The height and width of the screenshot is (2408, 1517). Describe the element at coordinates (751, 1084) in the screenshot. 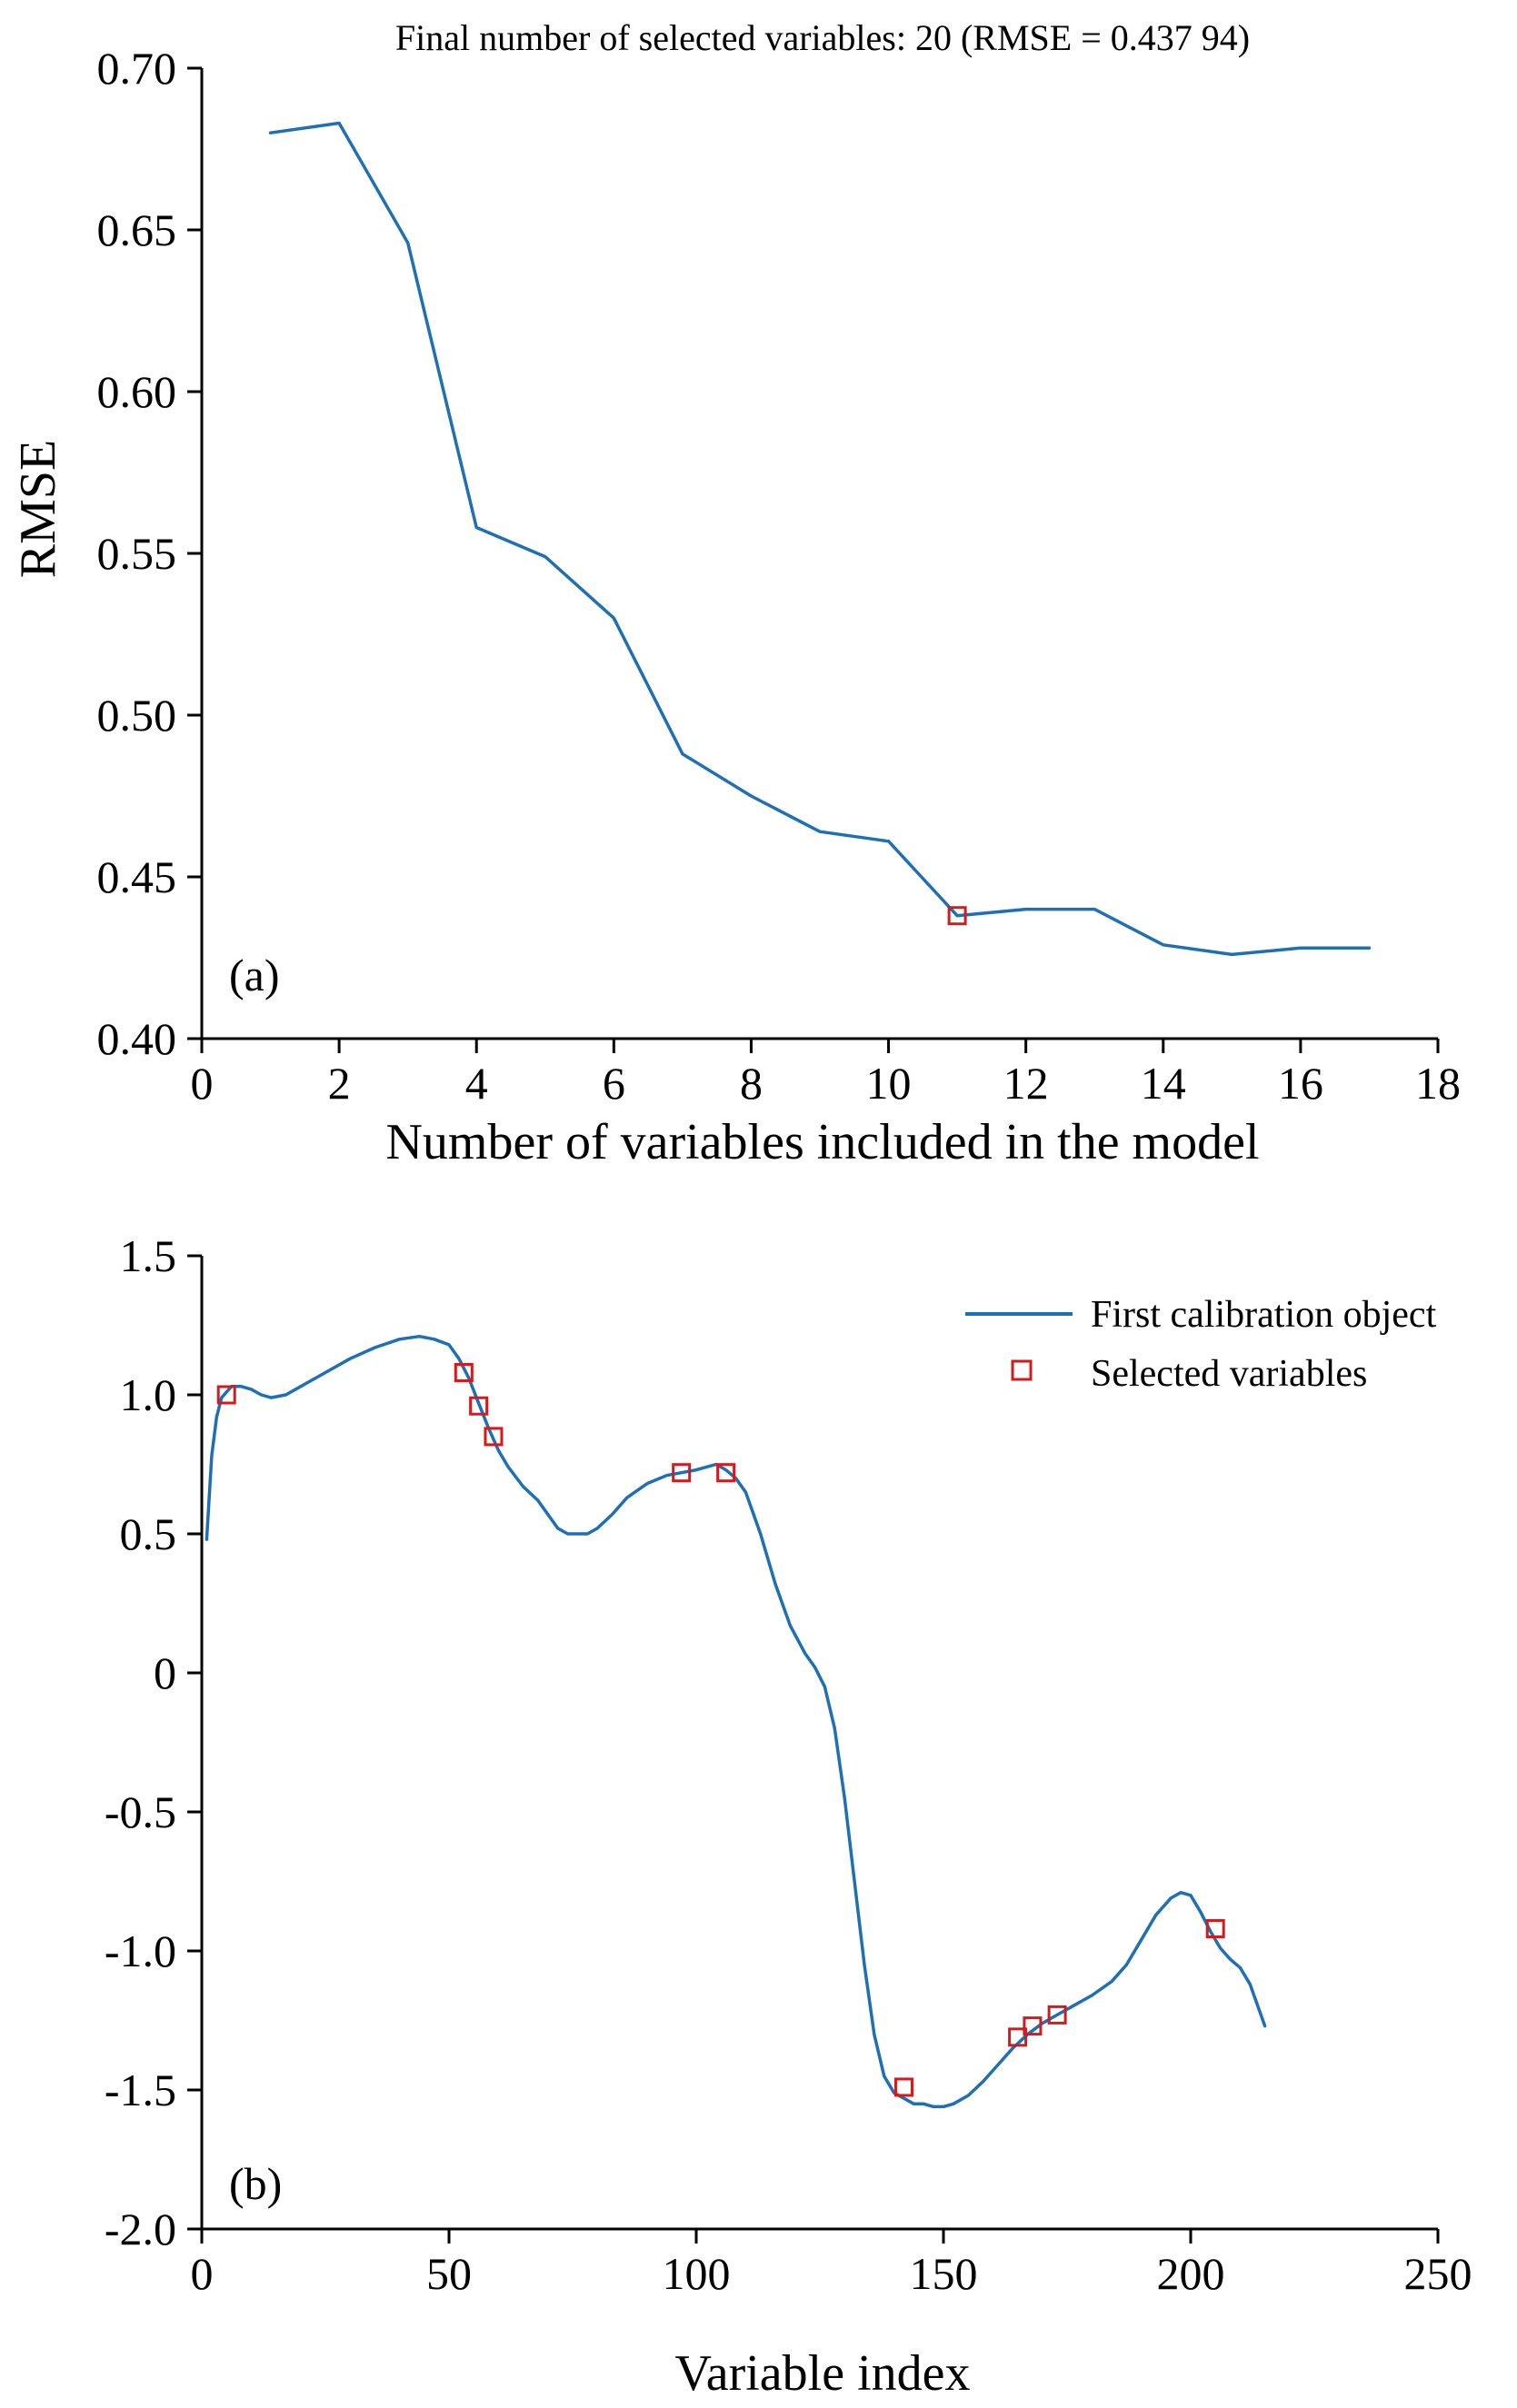

I see `x-tick-label: 8` at that location.